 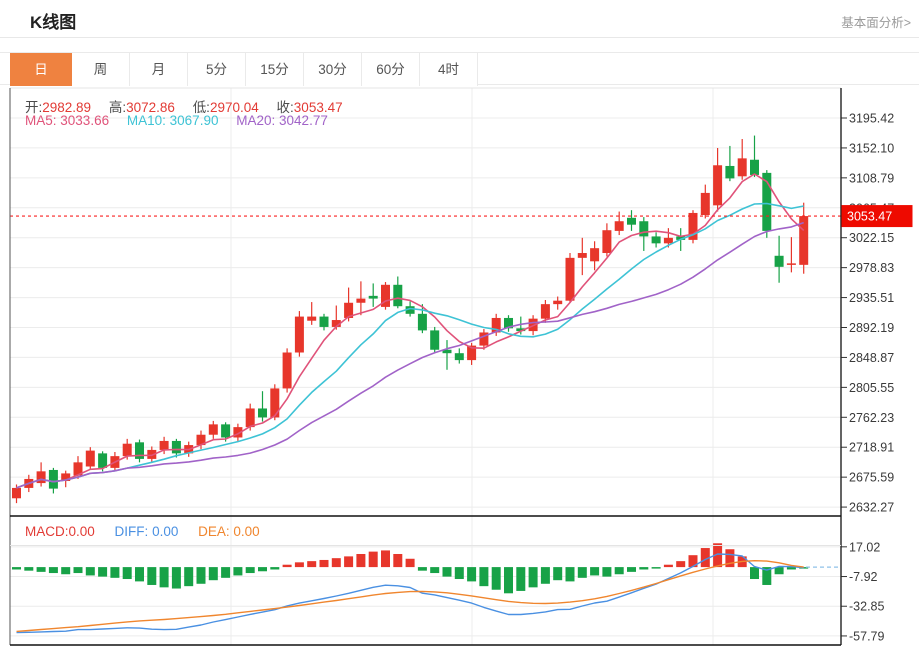 I want to click on page-title: K线图, so click(x=53, y=22).